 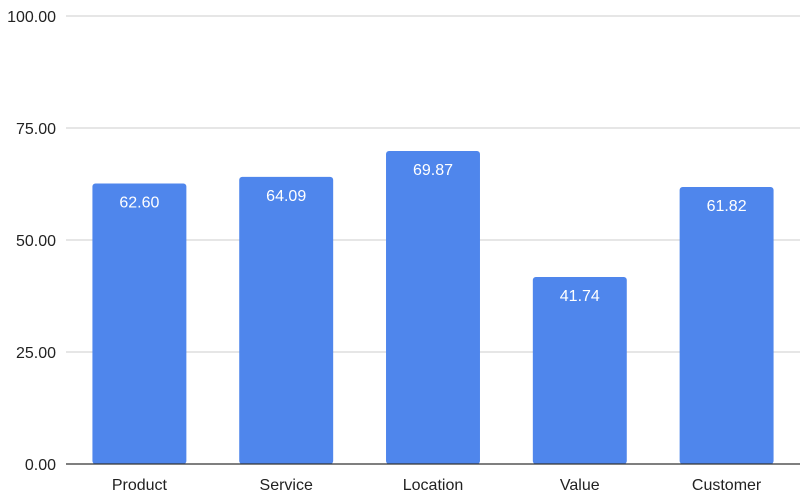 I want to click on y-tick-label: 0.00, so click(x=40, y=465).